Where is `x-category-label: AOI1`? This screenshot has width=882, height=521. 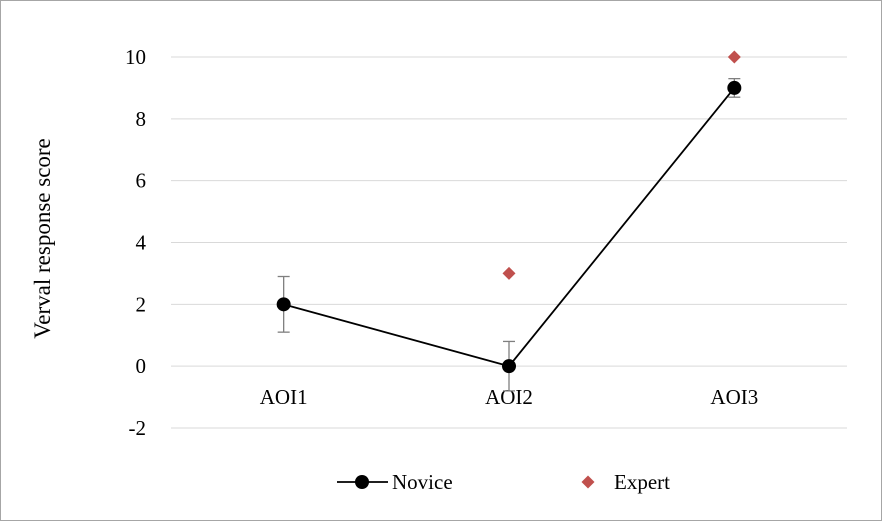 x-category-label: AOI1 is located at coordinates (284, 397).